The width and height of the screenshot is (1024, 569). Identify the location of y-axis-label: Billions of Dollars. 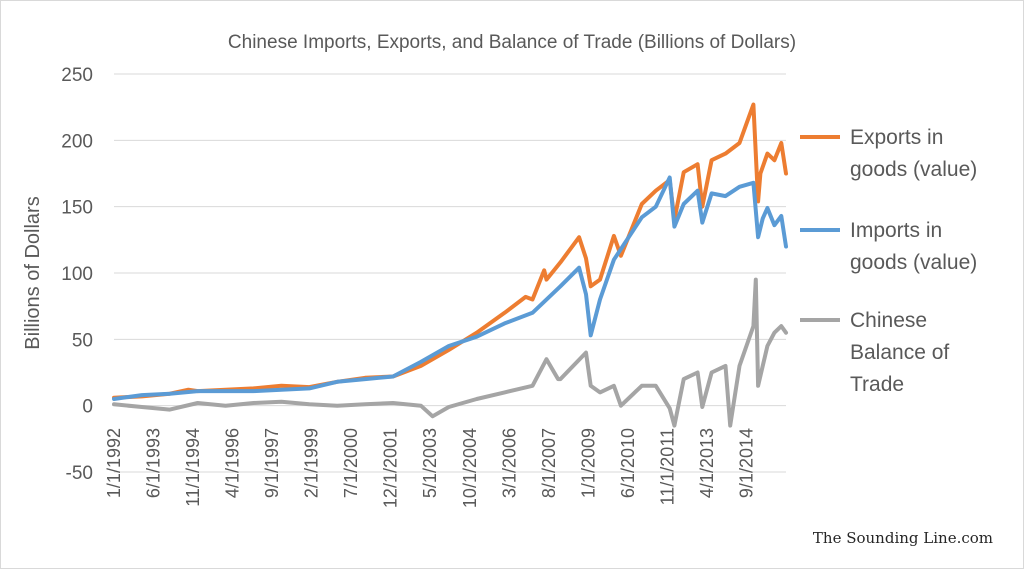
(33, 272).